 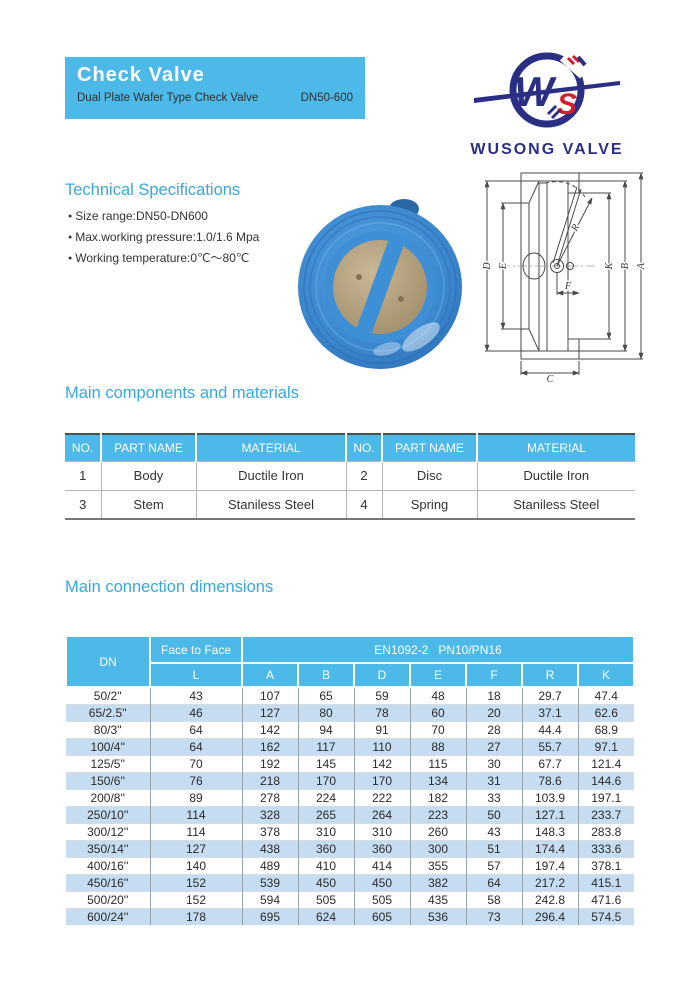 I want to click on table-cell: 489, so click(x=270, y=866).